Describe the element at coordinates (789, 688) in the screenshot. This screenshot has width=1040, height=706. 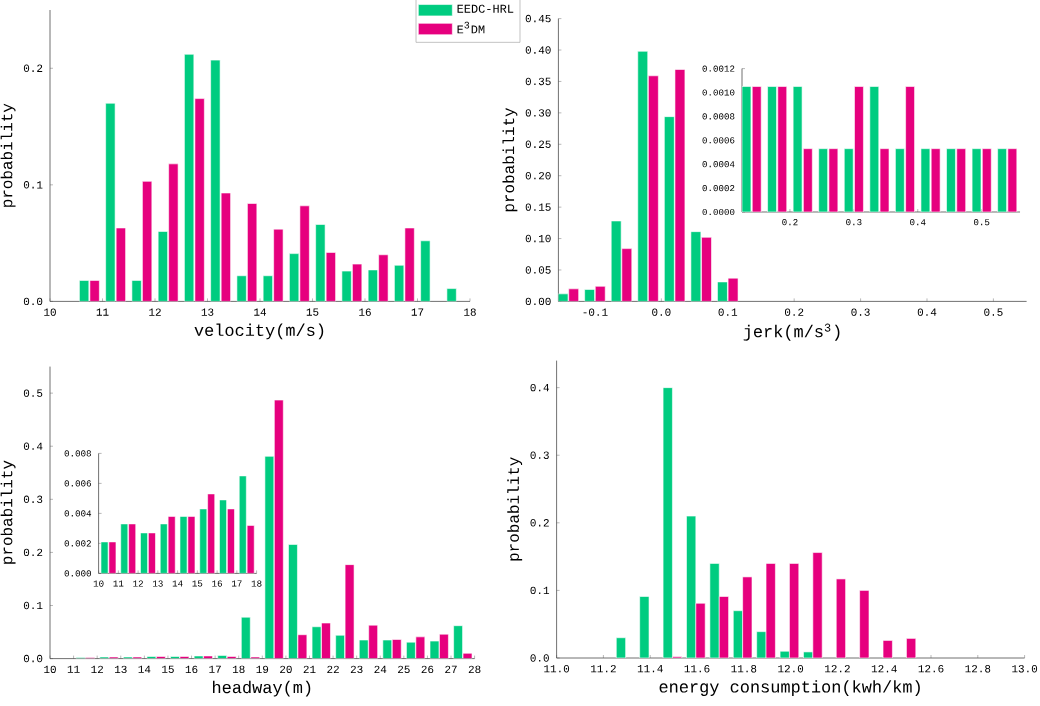
I see `x-axis-title: energy consumption(kwh/km)` at that location.